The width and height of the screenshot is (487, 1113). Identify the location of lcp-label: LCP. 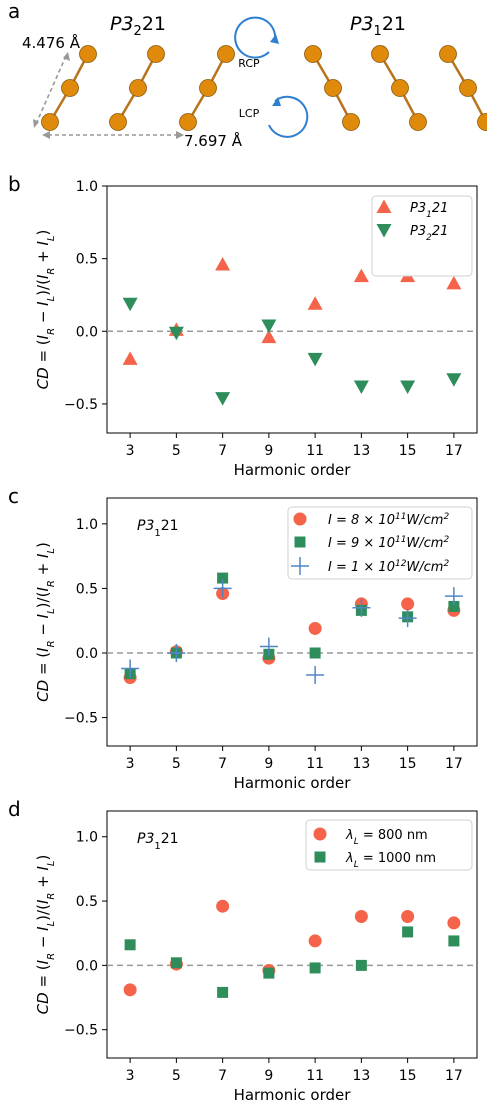
(249, 113).